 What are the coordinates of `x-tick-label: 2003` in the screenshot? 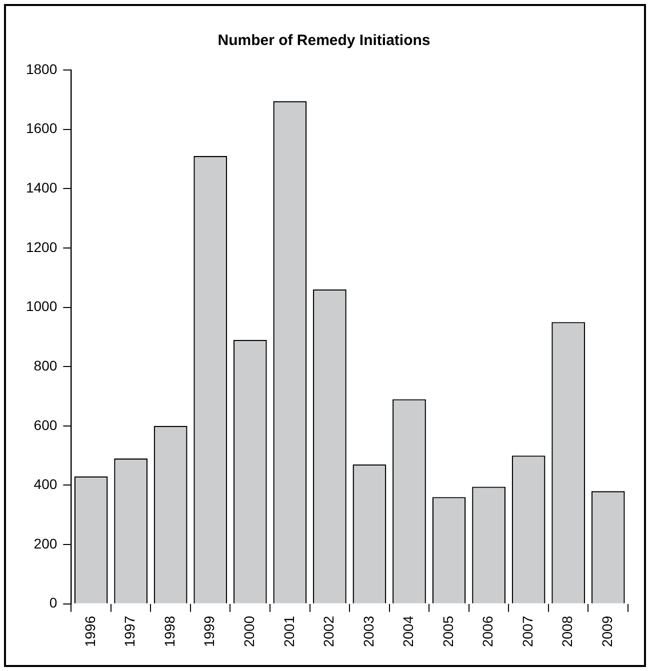 It's located at (368, 632).